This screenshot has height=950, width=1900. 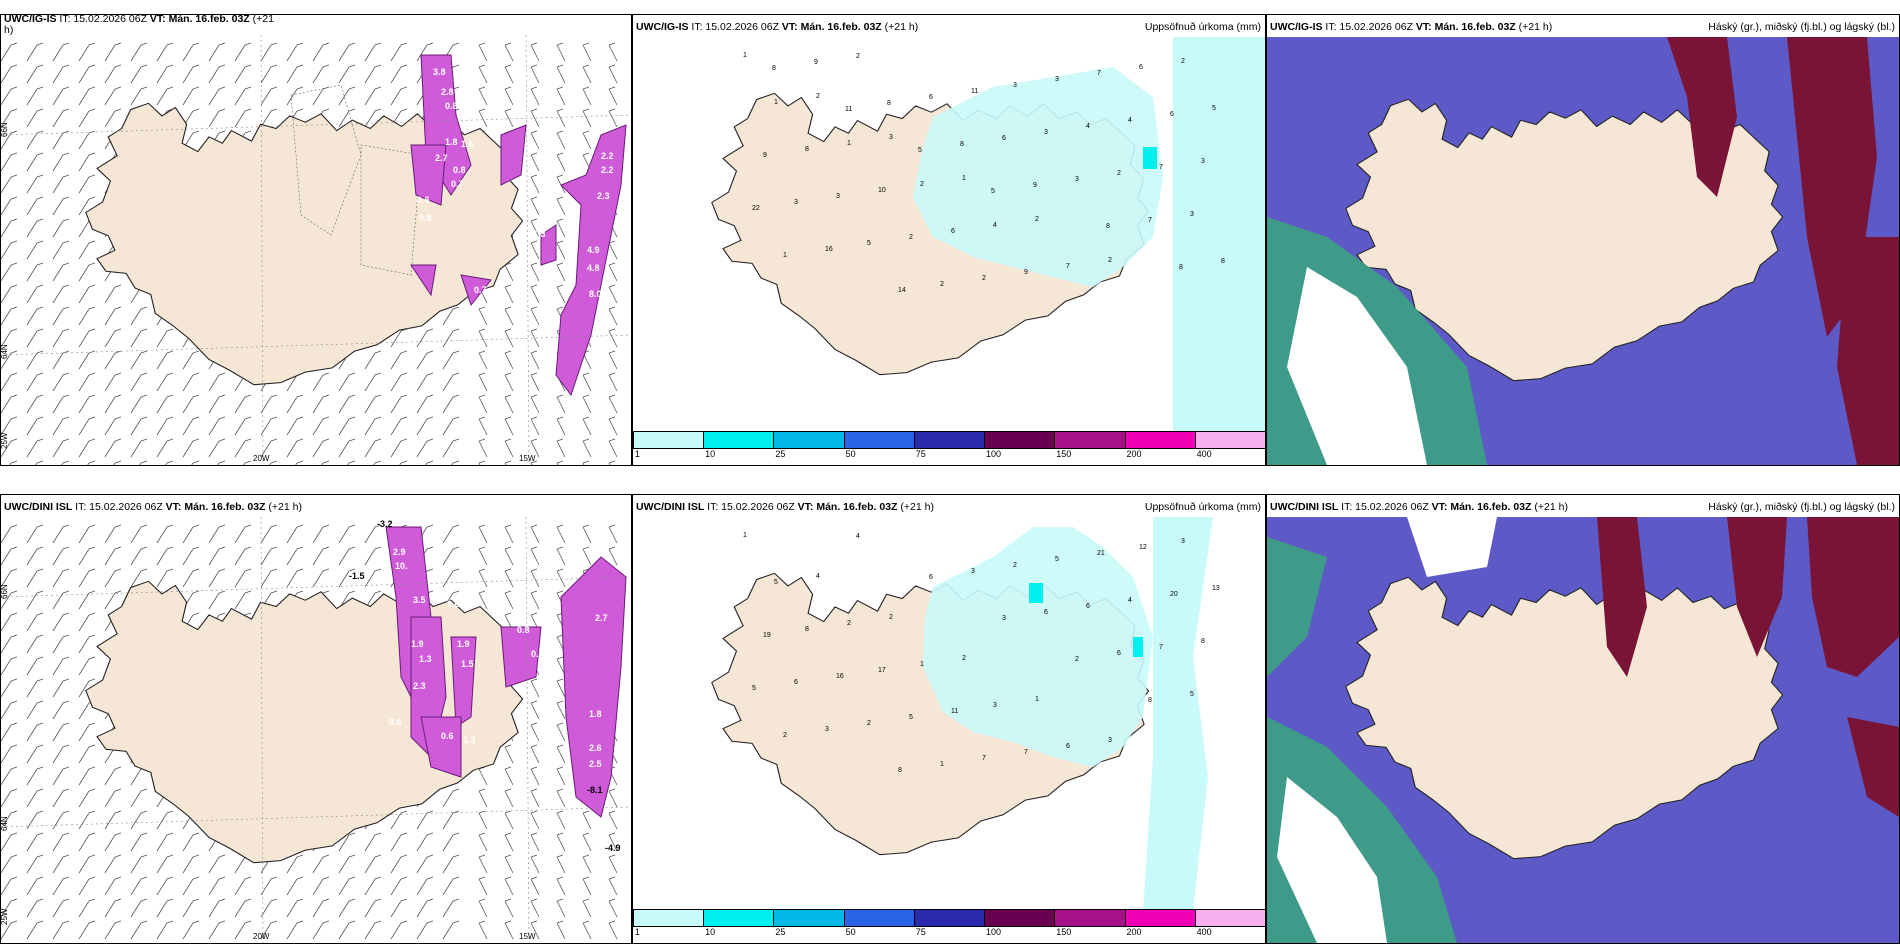 I want to click on cloud-map-svg, so click(x=1583, y=251).